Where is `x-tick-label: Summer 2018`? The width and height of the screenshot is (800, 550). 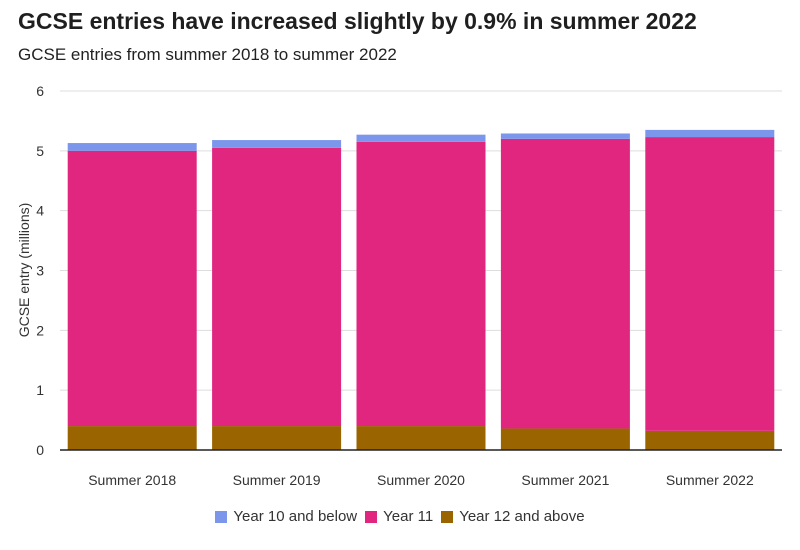 x-tick-label: Summer 2018 is located at coordinates (132, 480).